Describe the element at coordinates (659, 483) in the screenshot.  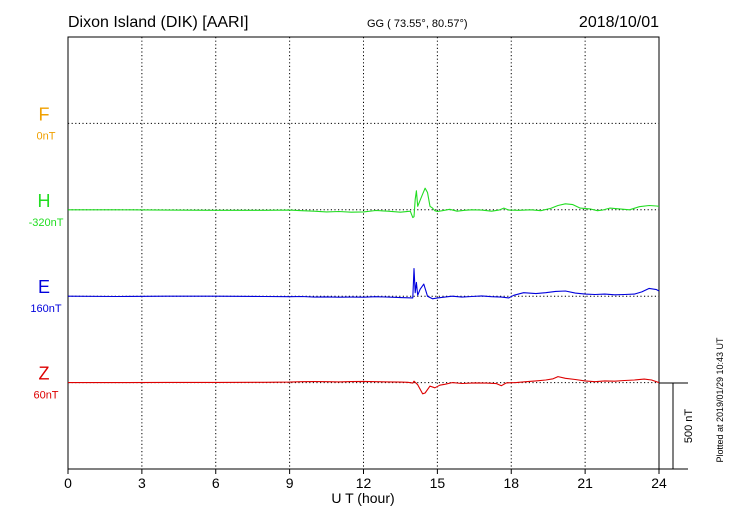
I see `x-tick-label: 24` at that location.